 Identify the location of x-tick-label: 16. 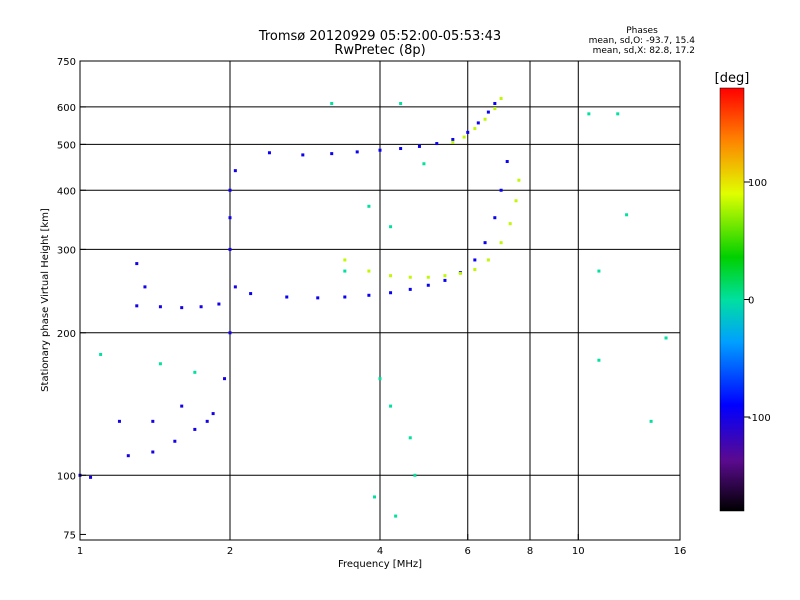
(680, 551).